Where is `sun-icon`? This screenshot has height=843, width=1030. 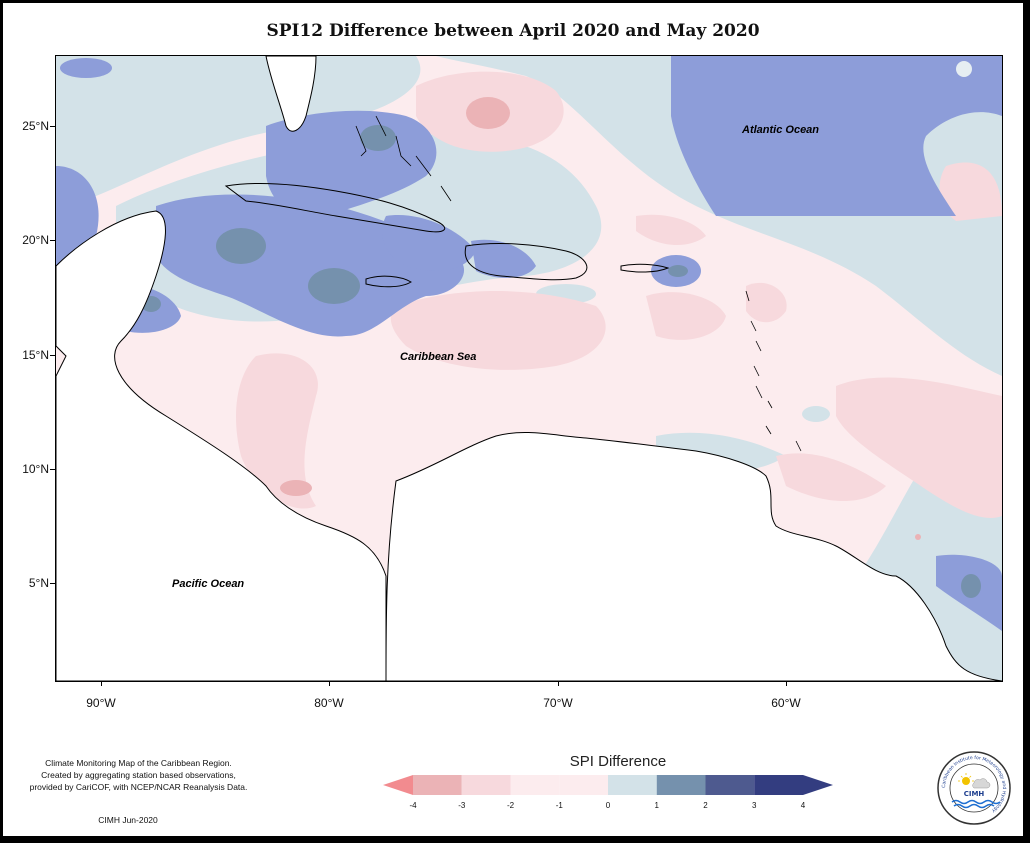
sun-icon is located at coordinates (966, 781).